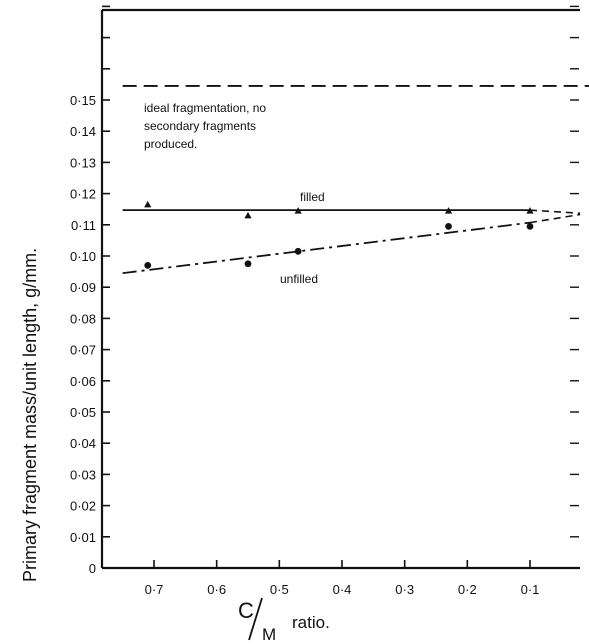 Image resolution: width=589 pixels, height=644 pixels. I want to click on x-axis-label-denominator: M, so click(269, 634).